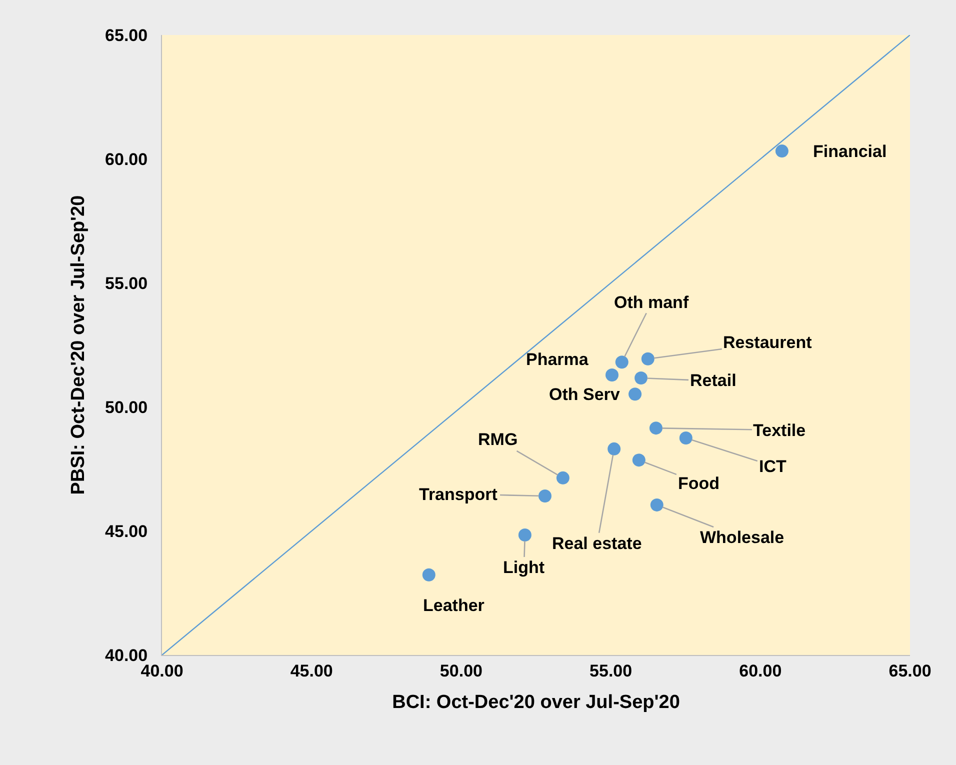 This screenshot has height=765, width=956. Describe the element at coordinates (742, 537) in the screenshot. I see `annotation: Wholesale` at that location.